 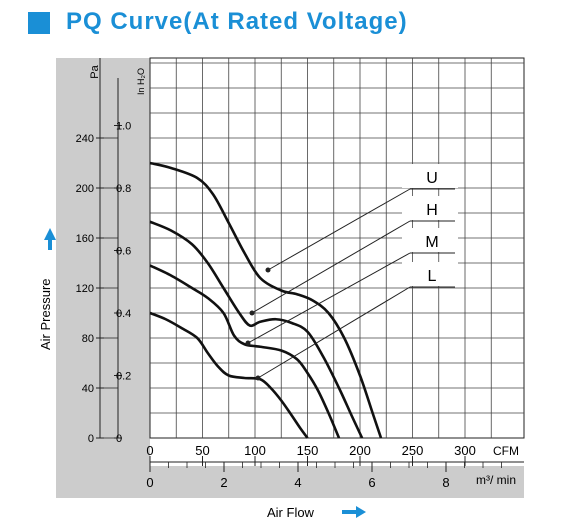 I want to click on cfm-tick-label: 50, so click(x=202, y=450).